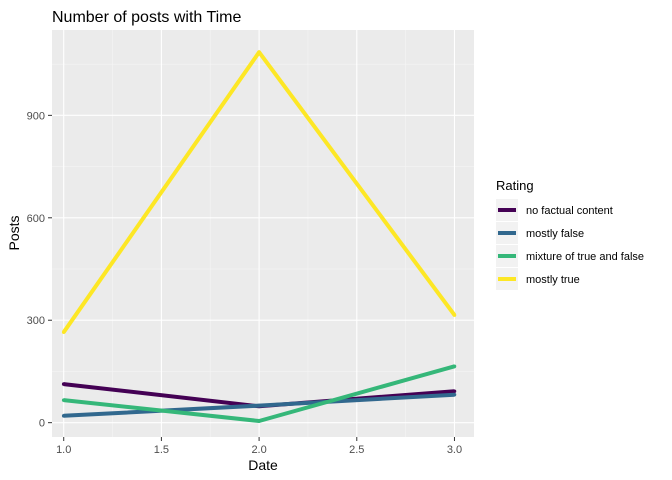 The image size is (672, 480). What do you see at coordinates (147, 17) in the screenshot?
I see `chart-title: Number of posts with Time` at bounding box center [147, 17].